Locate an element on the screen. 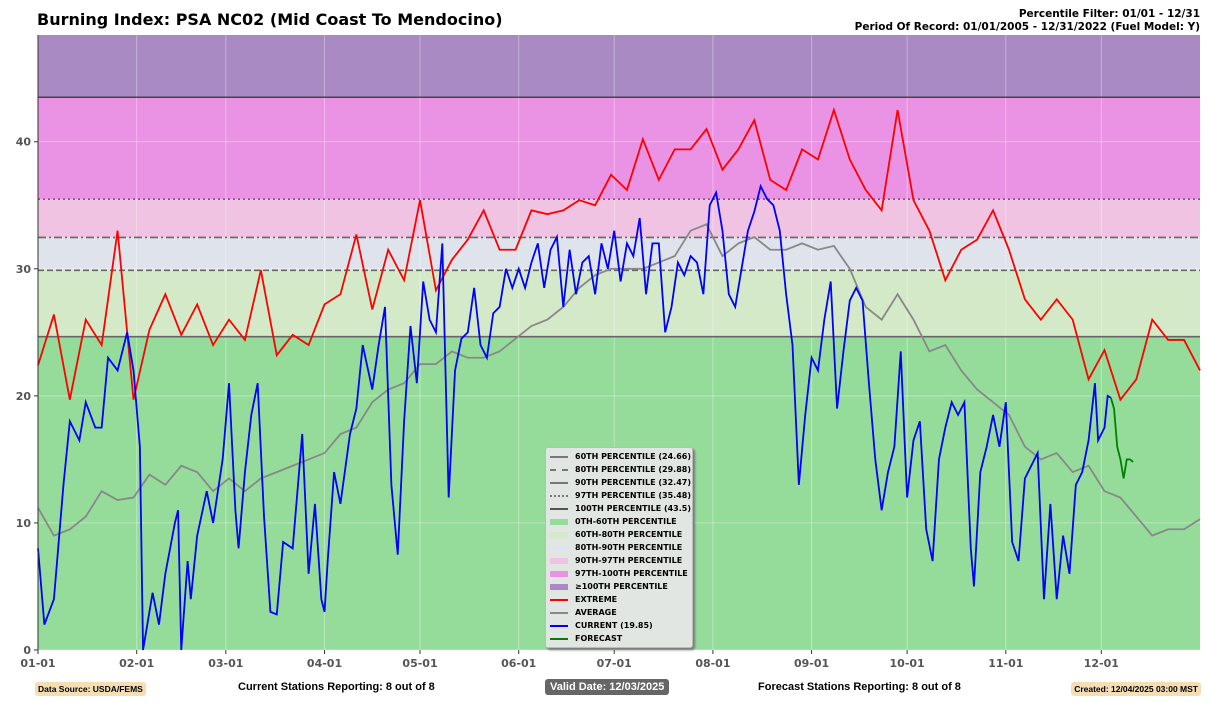 This screenshot has width=1209, height=703. legend-item: 100TH PERCENTILE (43.5) is located at coordinates (619, 508).